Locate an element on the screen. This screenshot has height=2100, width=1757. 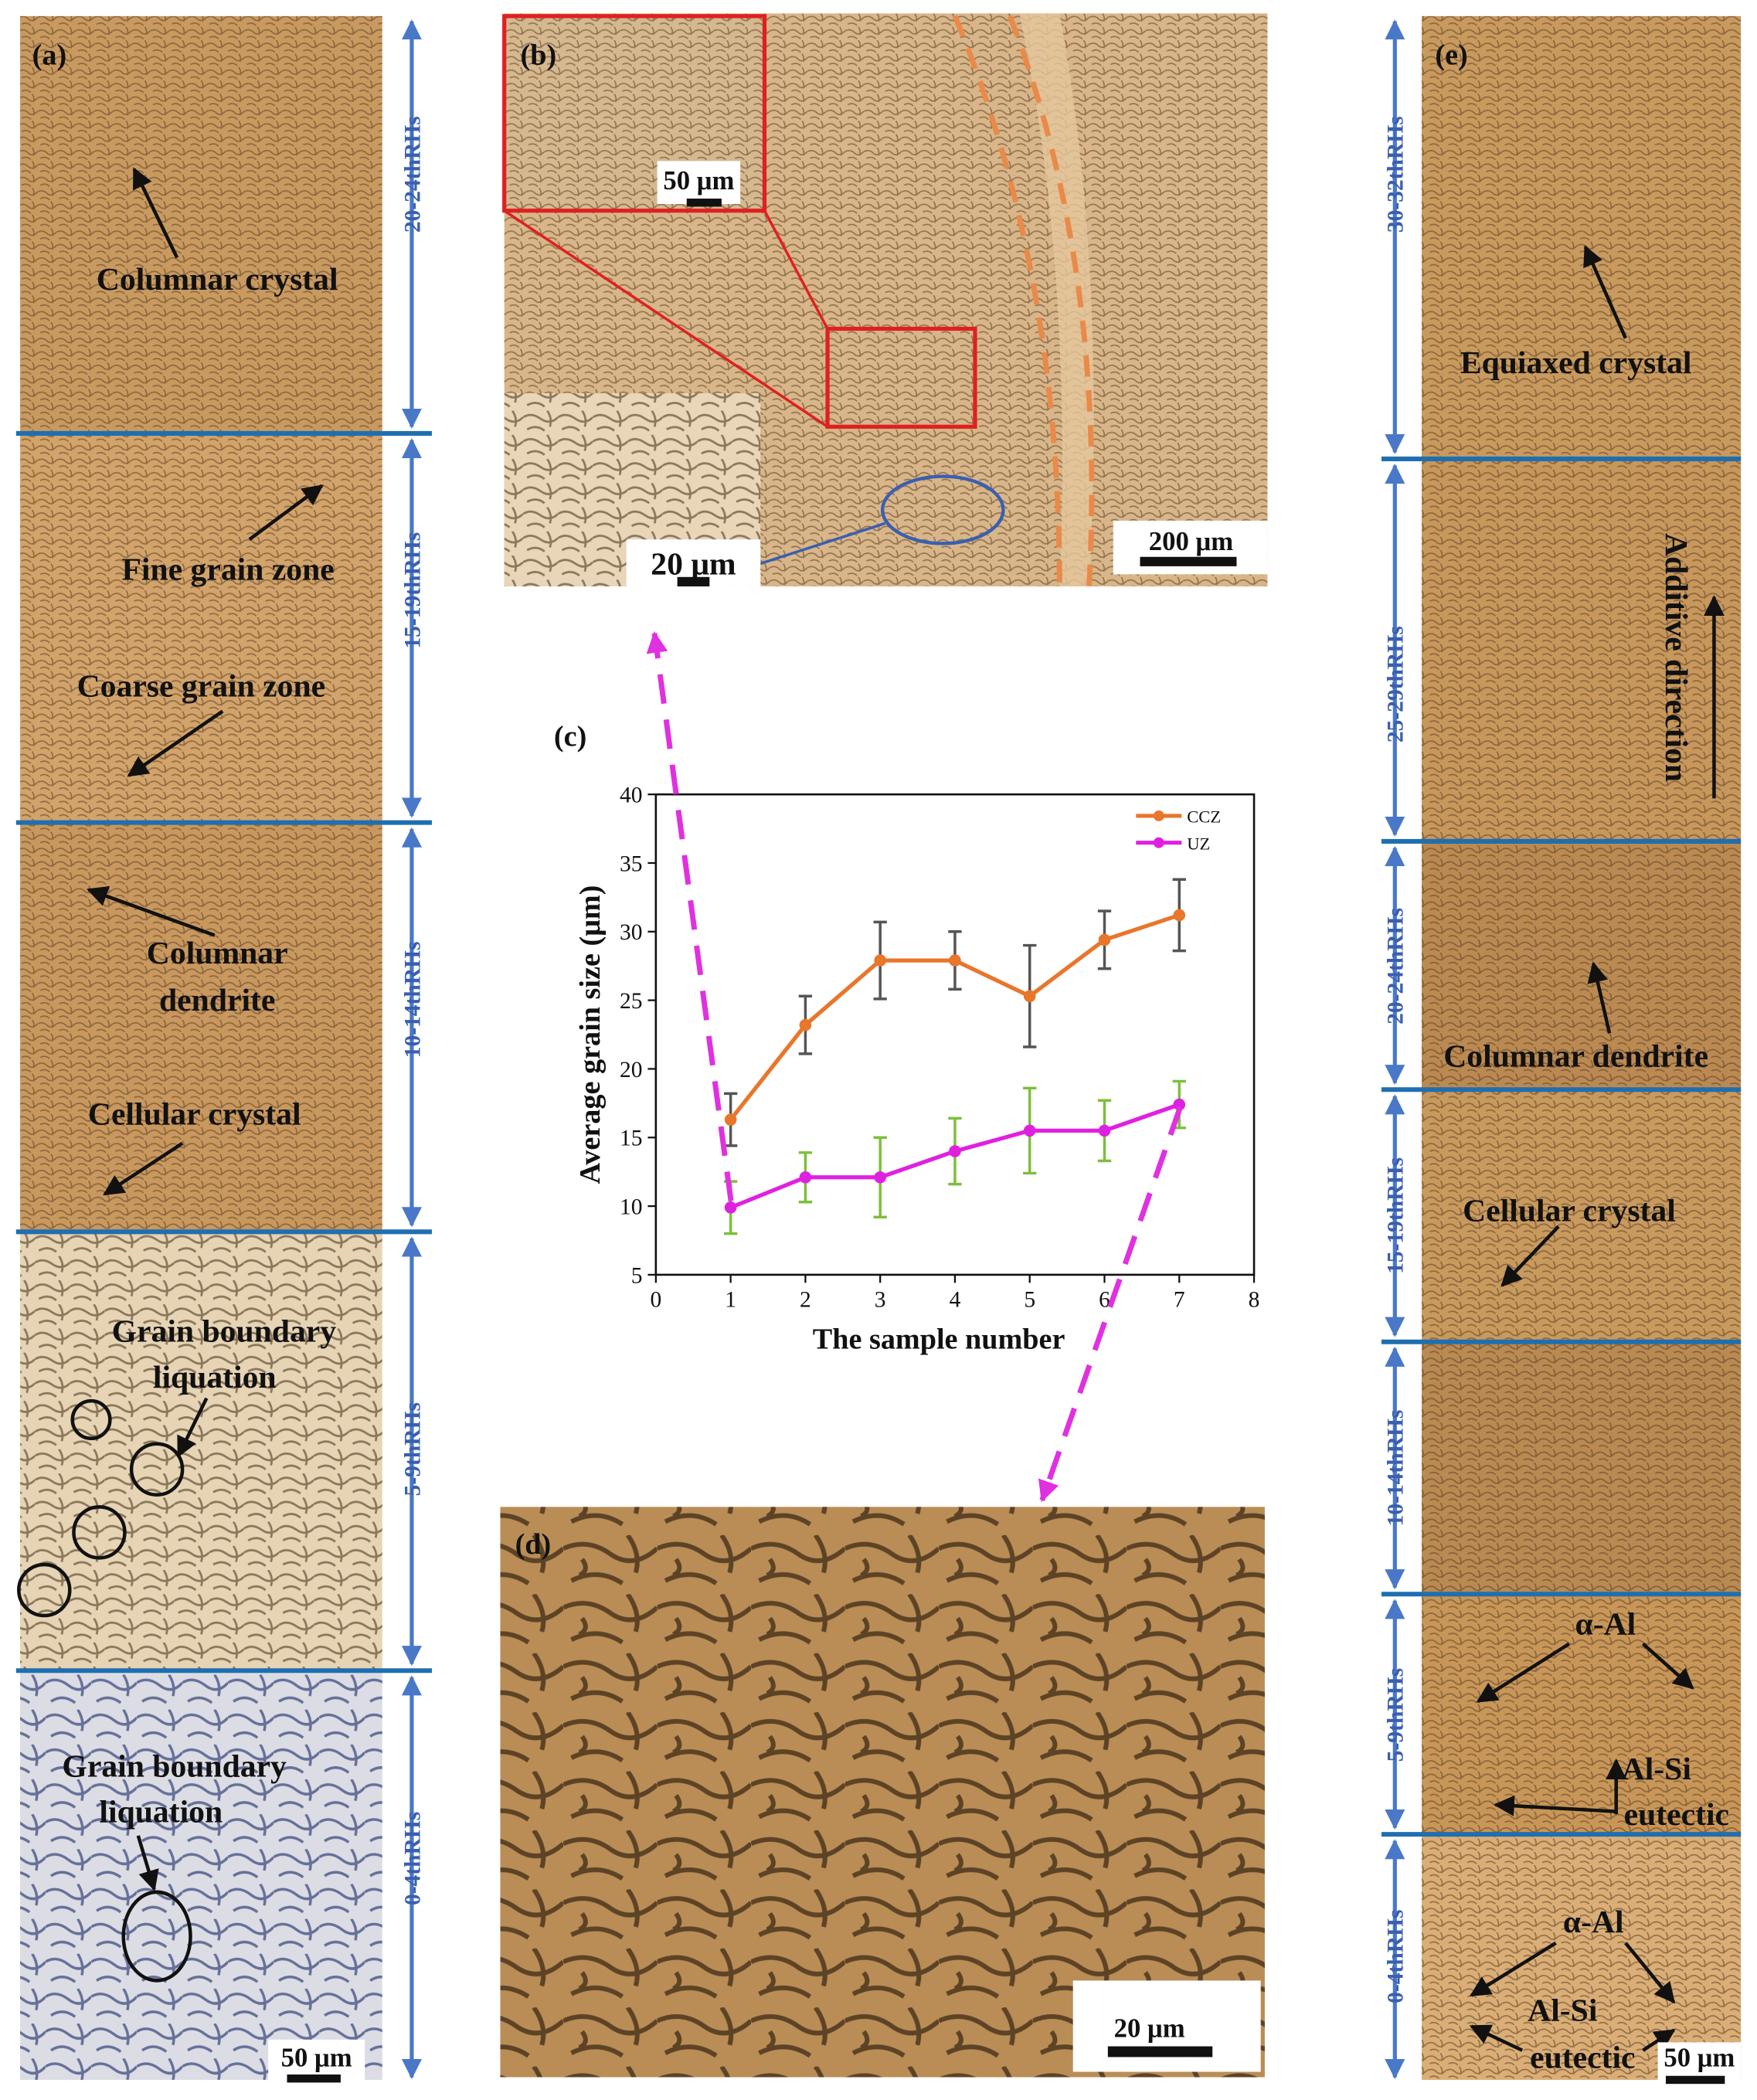
legend-marker is located at coordinates (1158, 815).